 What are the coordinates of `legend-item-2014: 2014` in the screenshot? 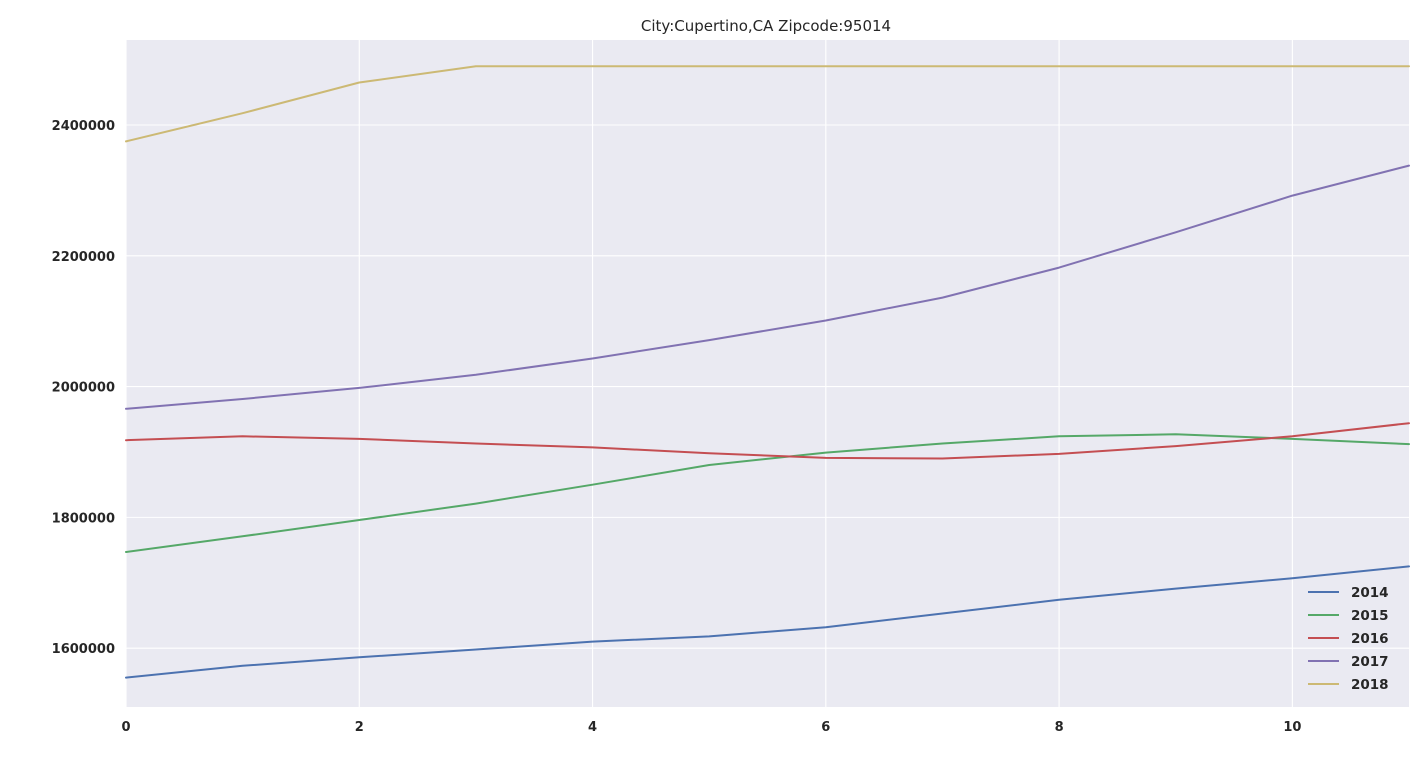 It's located at (1348, 593).